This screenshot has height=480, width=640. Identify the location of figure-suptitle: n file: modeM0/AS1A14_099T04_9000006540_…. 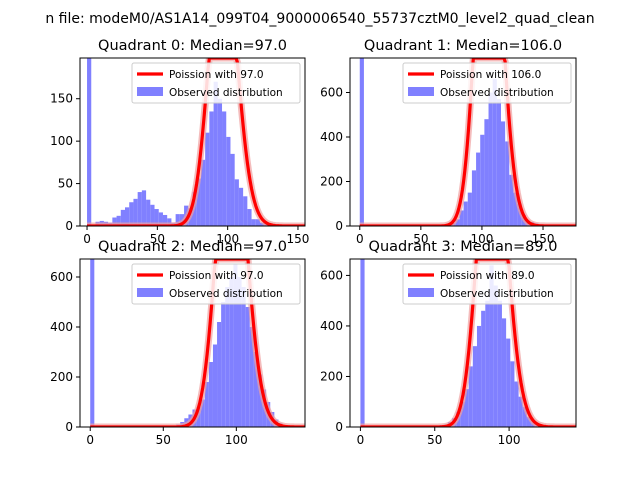
(319, 19).